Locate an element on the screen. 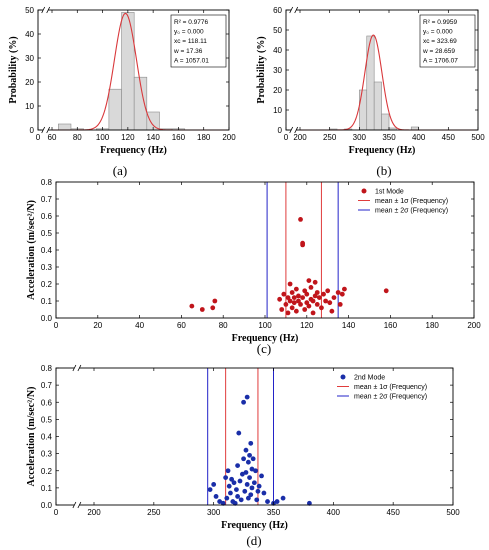 The image size is (489, 550). y-tick-label: 60 is located at coordinates (277, 10).